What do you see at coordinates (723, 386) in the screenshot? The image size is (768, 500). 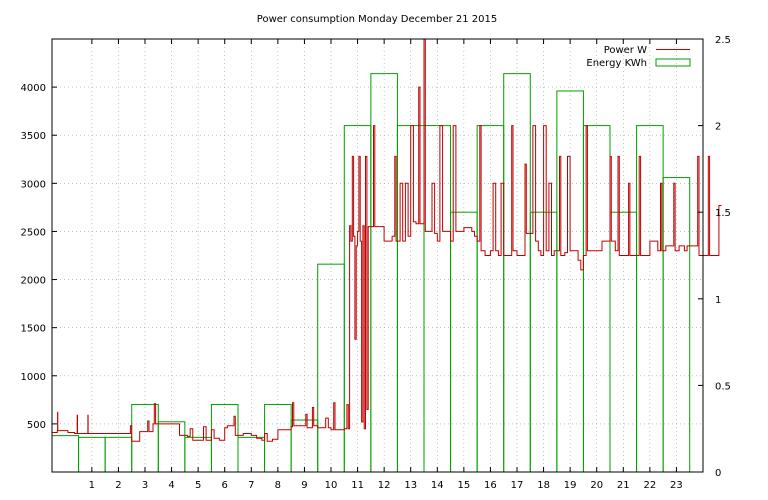 I see `y-right-tick-label: 0.5` at bounding box center [723, 386].